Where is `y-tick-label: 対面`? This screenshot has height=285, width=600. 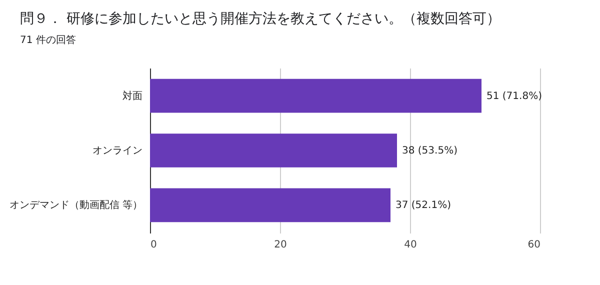 y-tick-label: 対面 is located at coordinates (132, 96).